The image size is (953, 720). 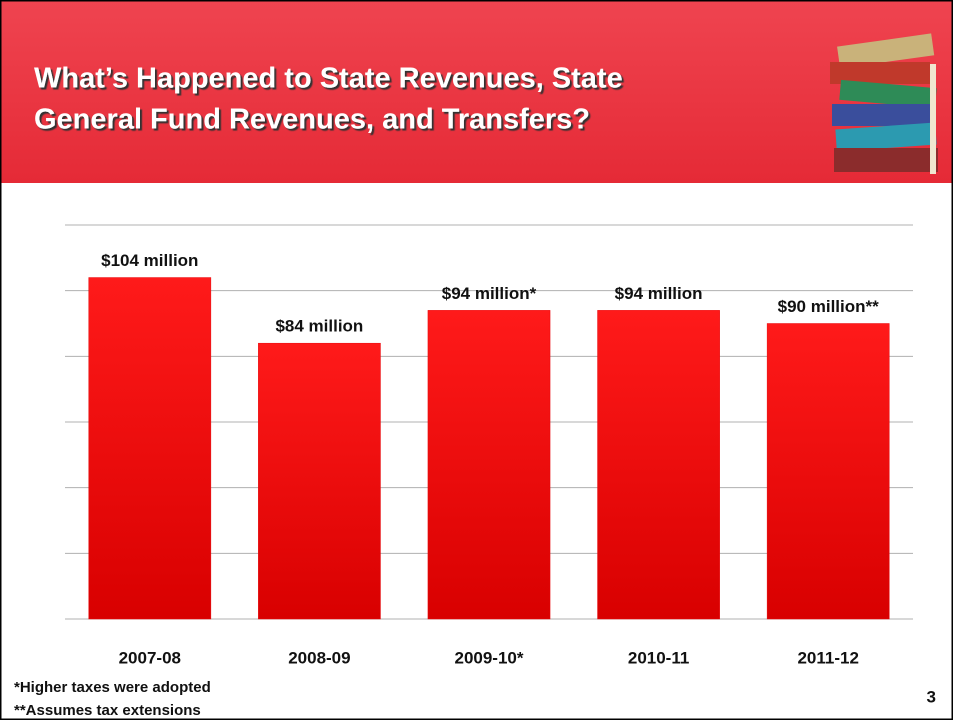 I want to click on x-tick-label: 2008-09, so click(x=319, y=657).